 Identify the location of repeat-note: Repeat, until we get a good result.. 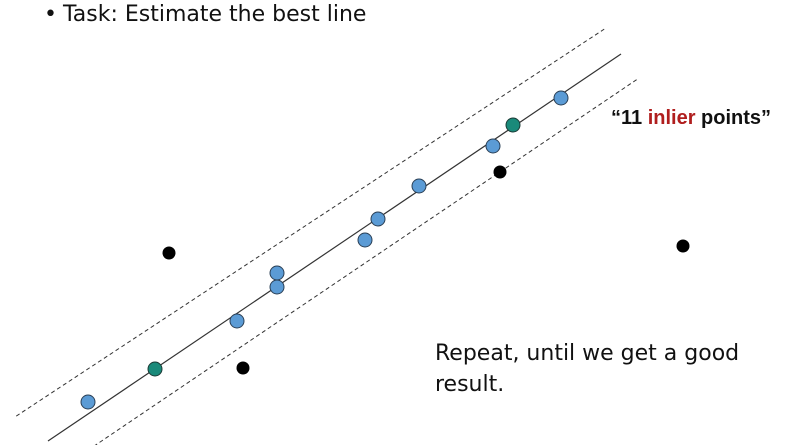
(587, 369).